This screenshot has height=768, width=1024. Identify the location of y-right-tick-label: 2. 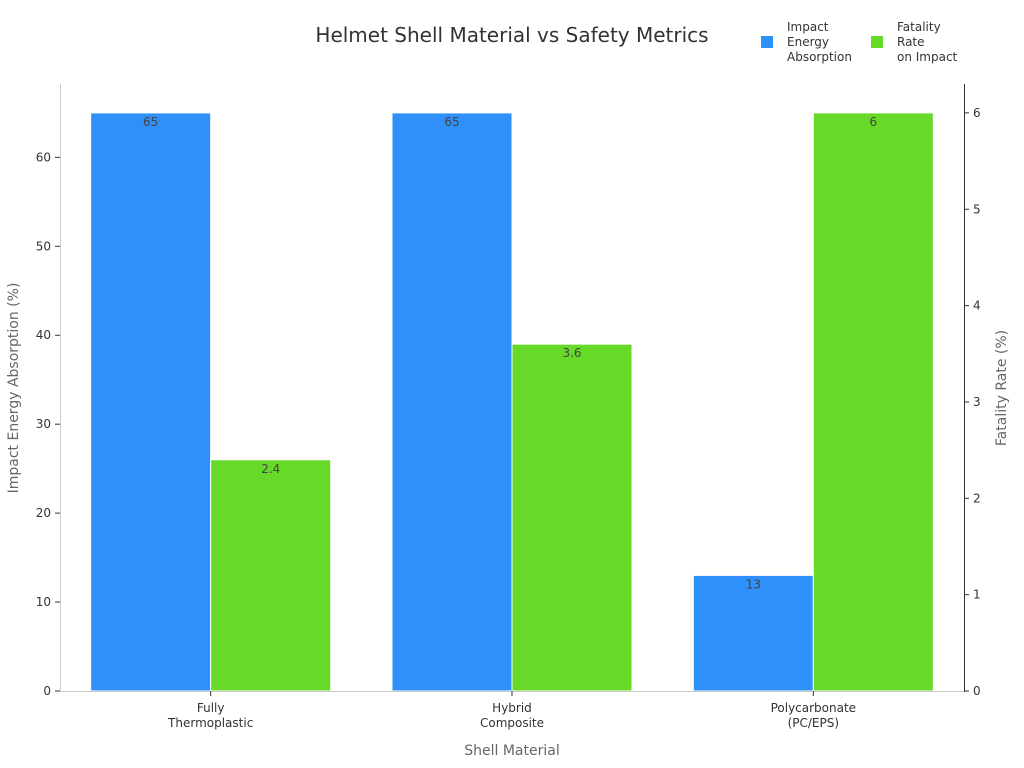
(977, 498).